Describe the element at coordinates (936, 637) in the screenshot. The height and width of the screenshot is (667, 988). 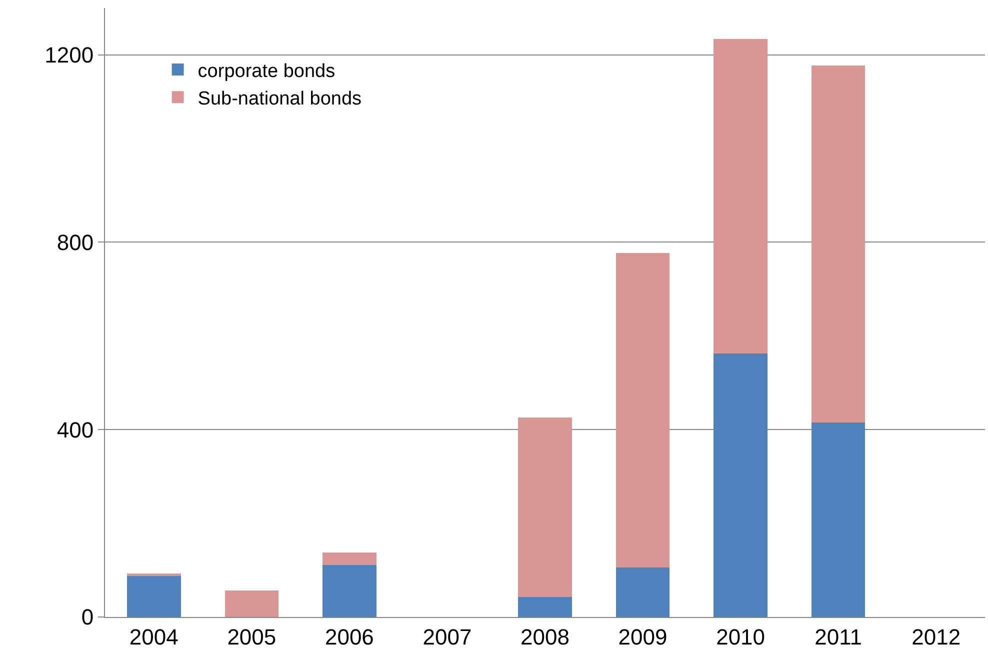
I see `x-tick-label: 2012` at that location.